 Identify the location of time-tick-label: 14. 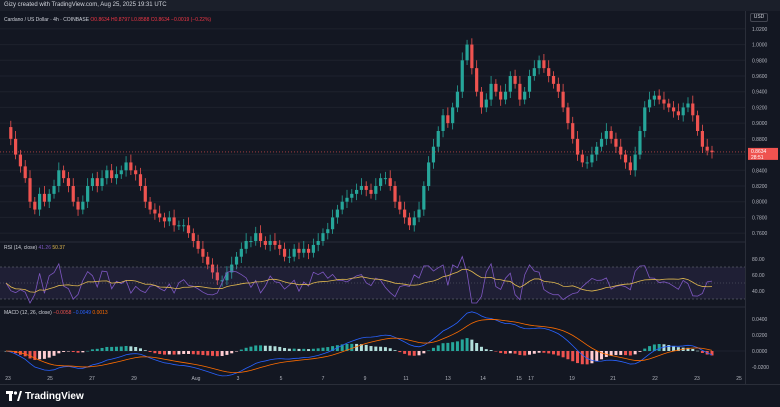
(483, 379).